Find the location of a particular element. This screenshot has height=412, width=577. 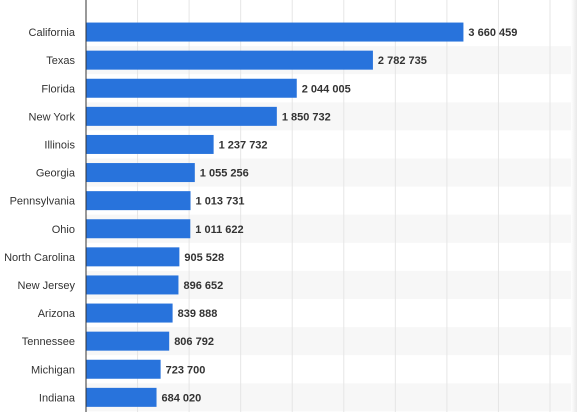

scroll-edge-shadow is located at coordinates (574, 206).